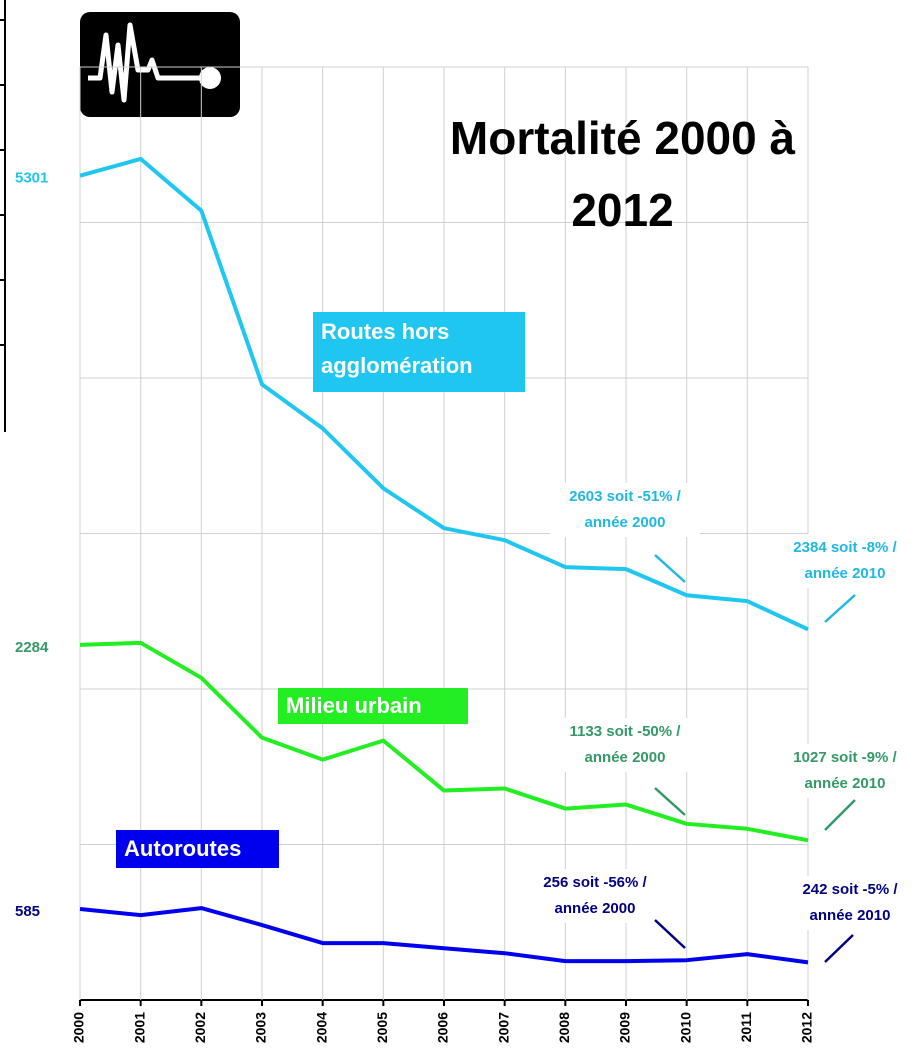 The width and height of the screenshot is (917, 1055). What do you see at coordinates (595, 882) in the screenshot?
I see `annotation: 256 soit -56% /` at bounding box center [595, 882].